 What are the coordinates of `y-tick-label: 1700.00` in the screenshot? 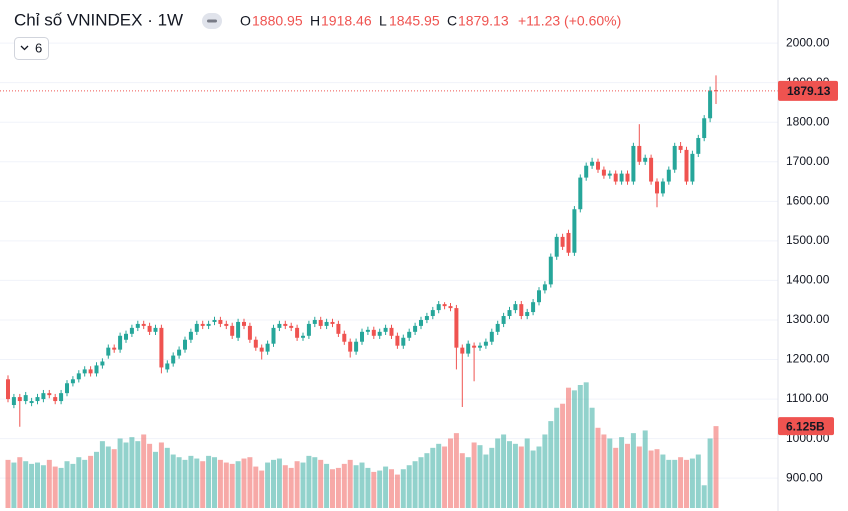 It's located at (808, 161).